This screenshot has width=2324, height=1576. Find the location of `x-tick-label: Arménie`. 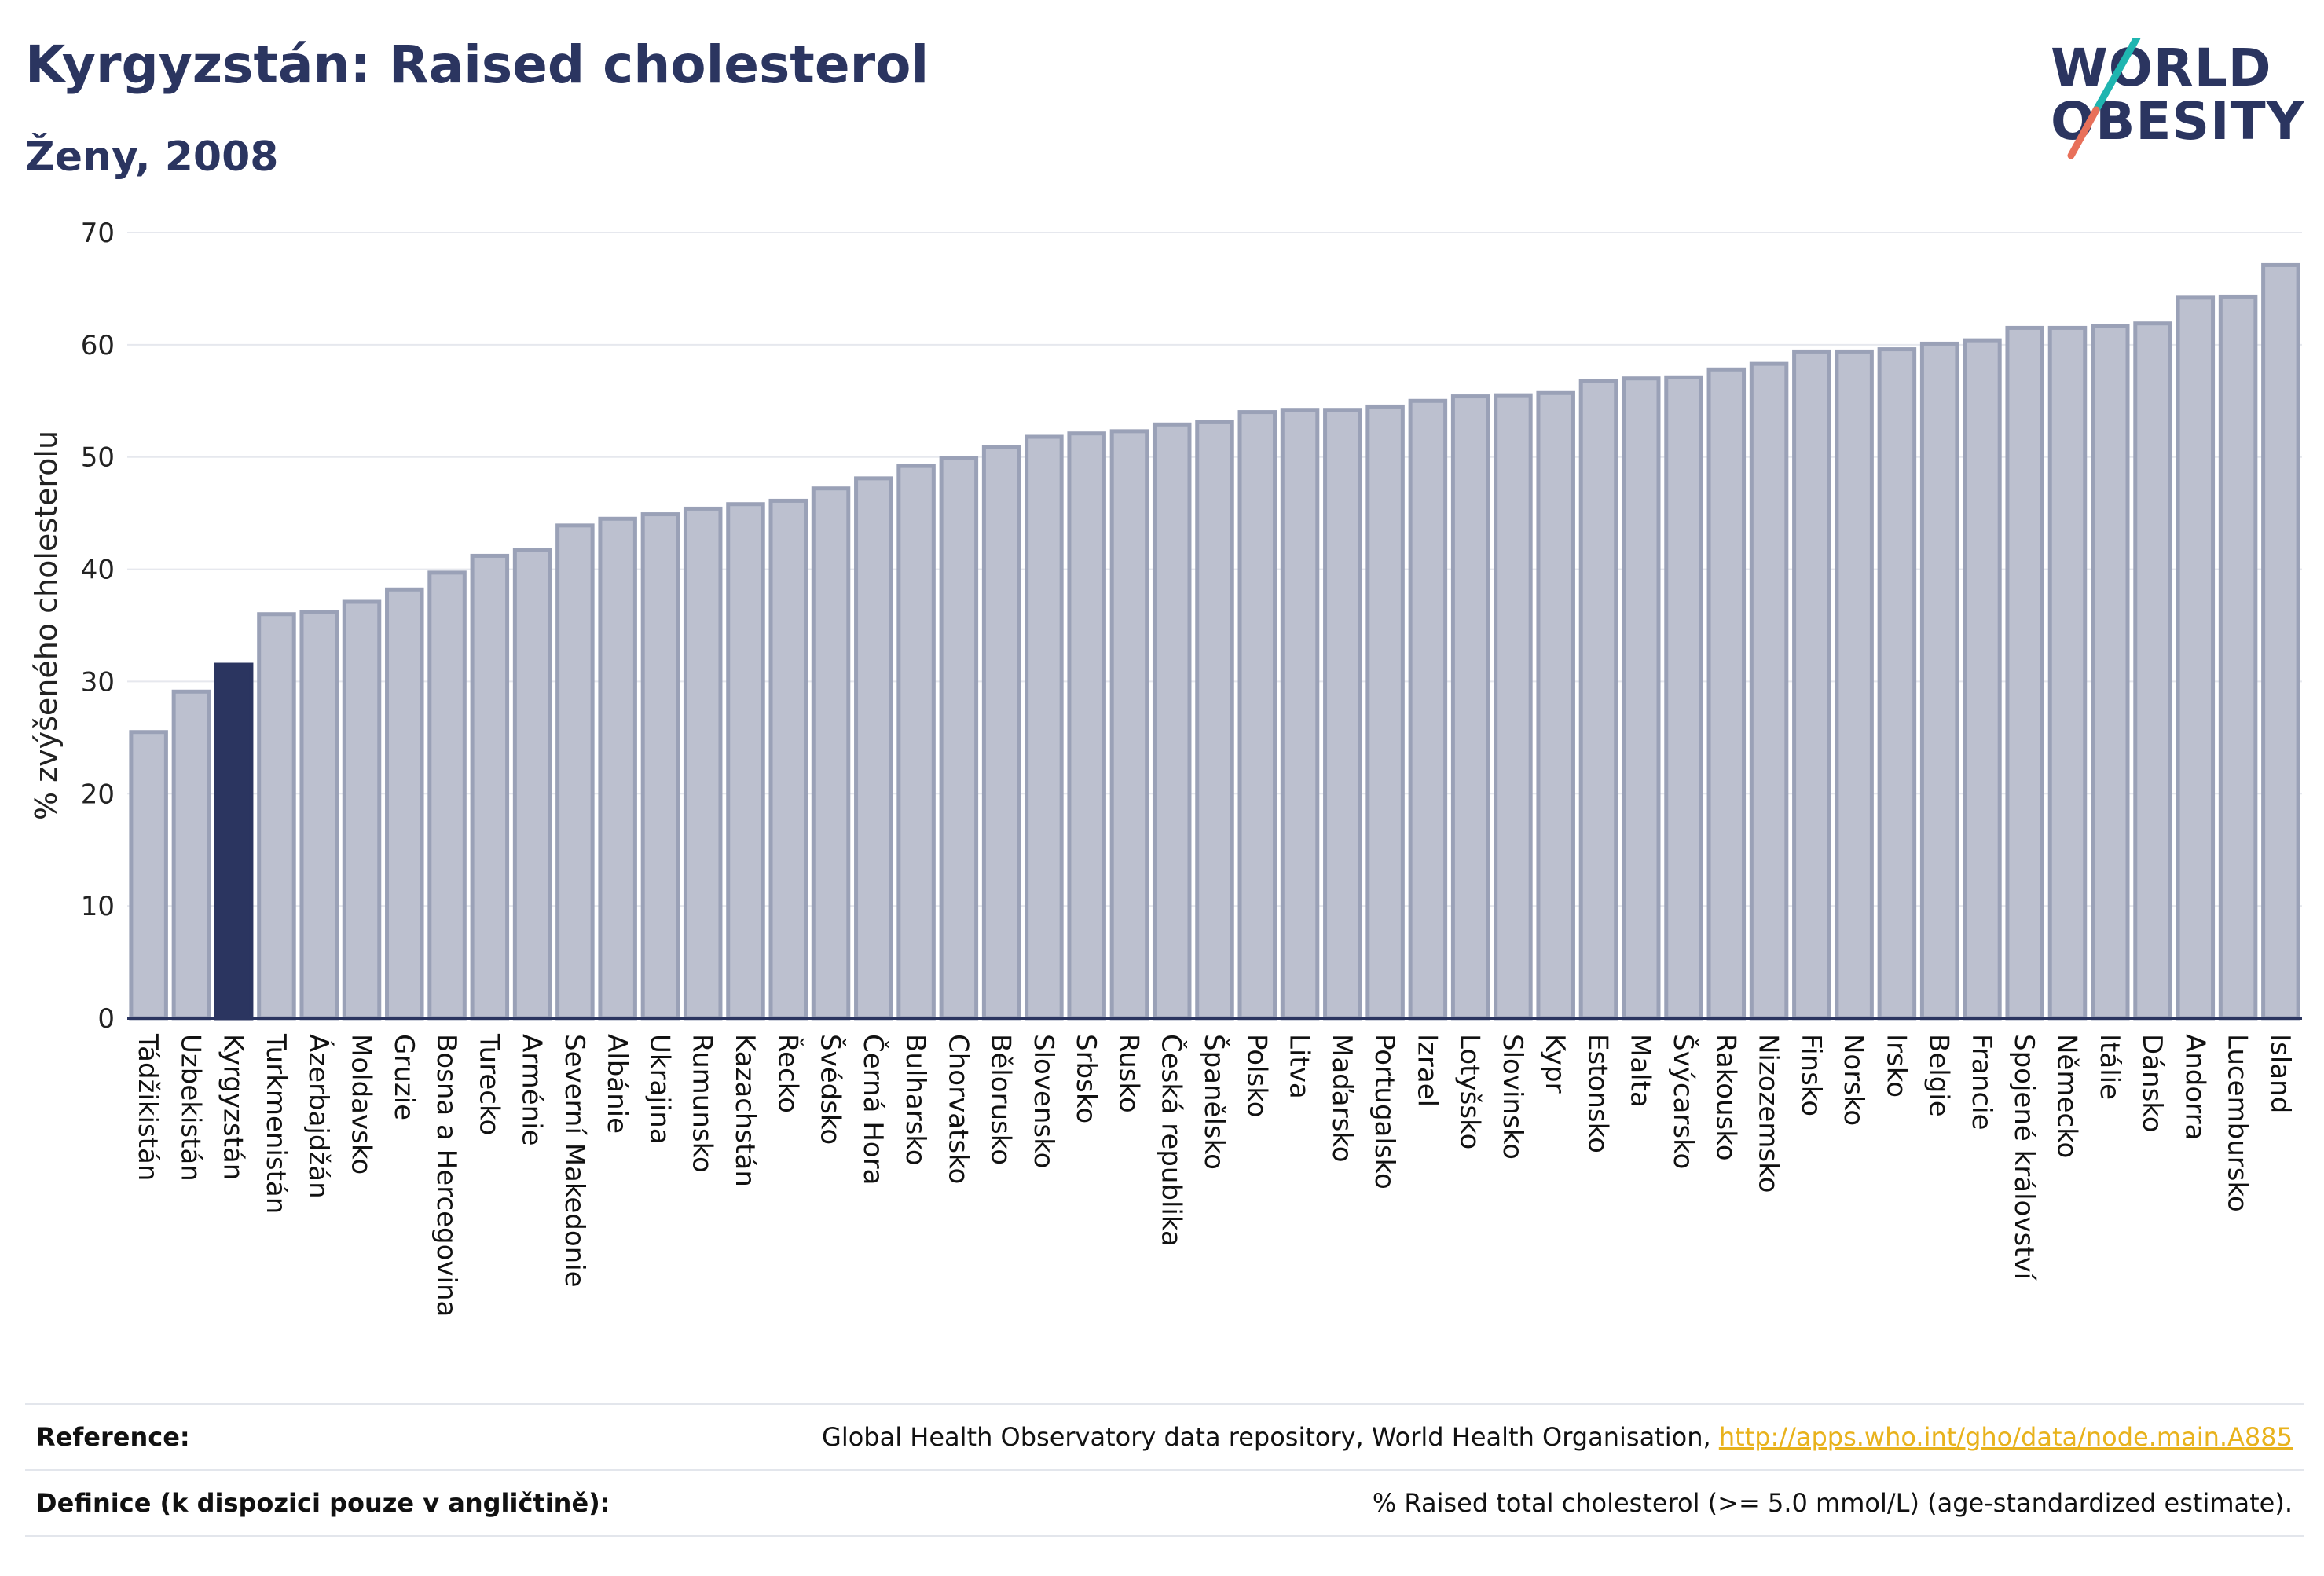

x-tick-label: Arménie is located at coordinates (532, 1090).